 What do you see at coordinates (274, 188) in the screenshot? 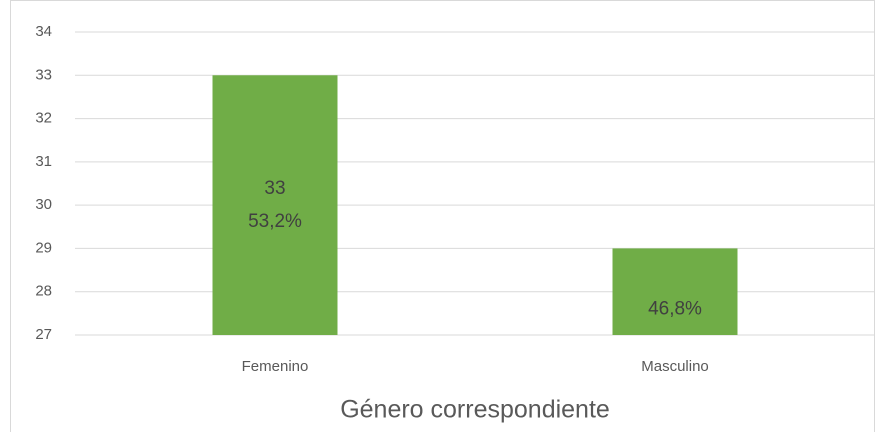
I see `data-label: 33` at bounding box center [274, 188].